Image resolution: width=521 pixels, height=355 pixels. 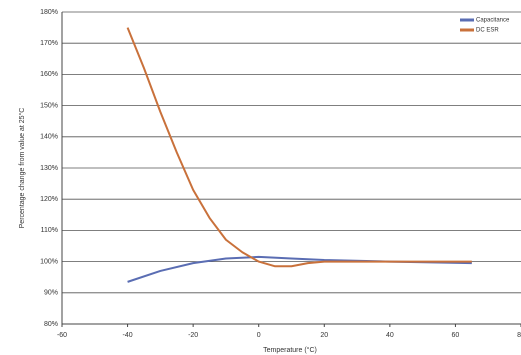 I want to click on y-tick-label: 90%, so click(x=51, y=293).